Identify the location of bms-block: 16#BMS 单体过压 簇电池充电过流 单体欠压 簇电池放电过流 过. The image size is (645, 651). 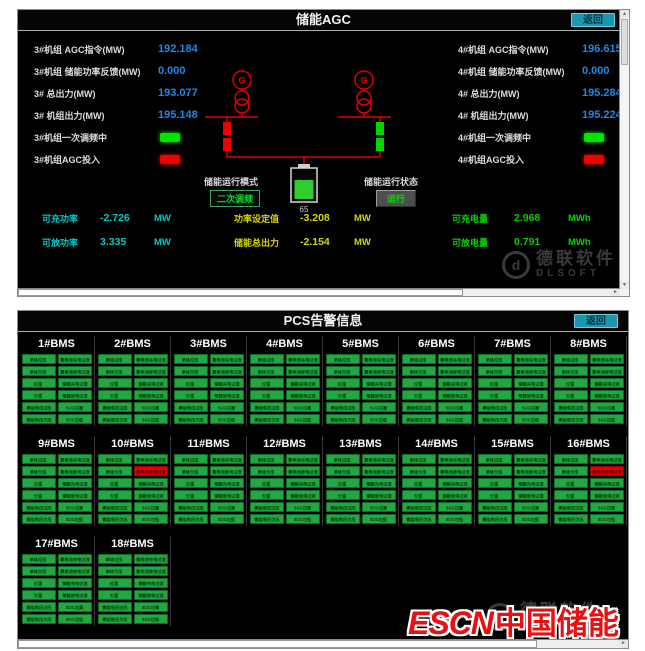
(589, 481).